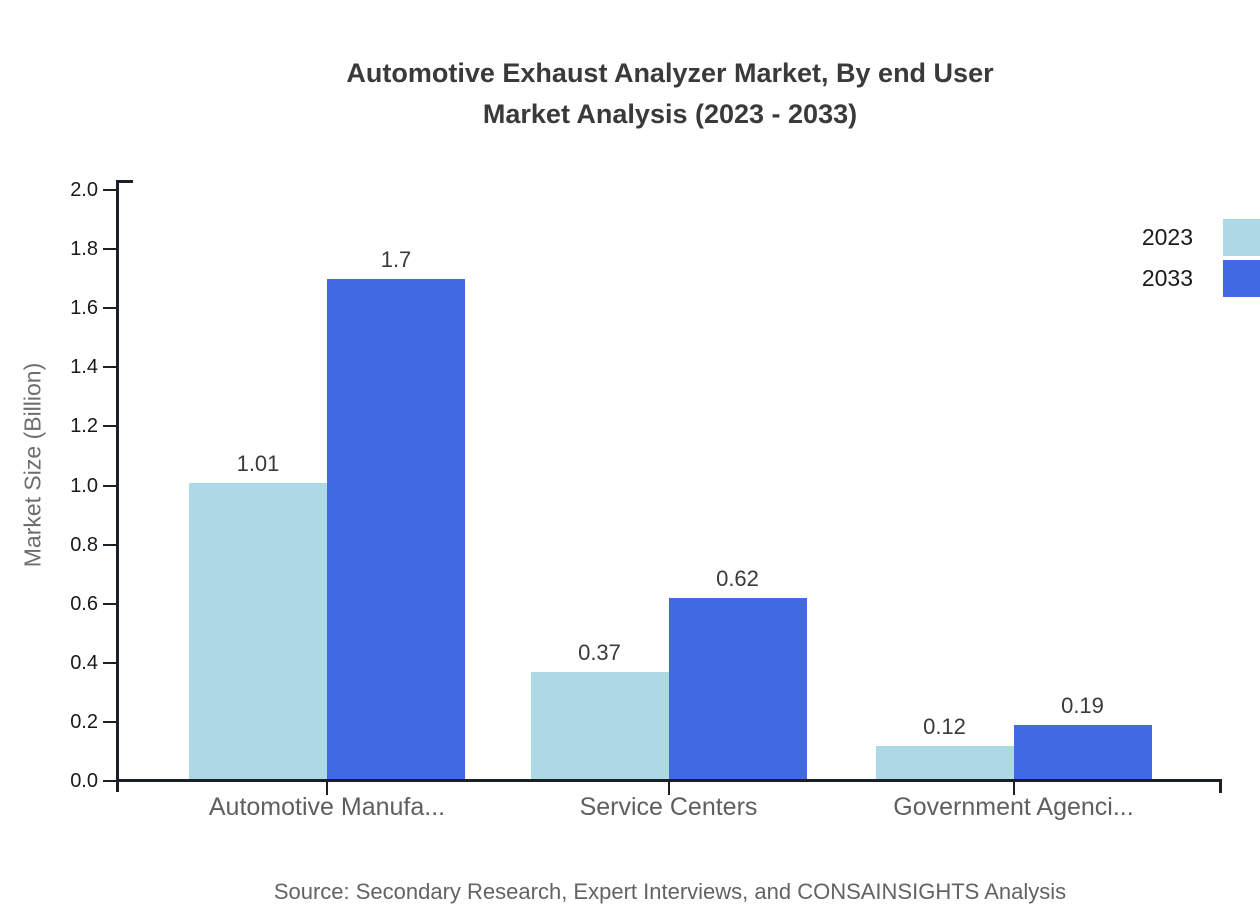 The height and width of the screenshot is (920, 1260). Describe the element at coordinates (1167, 278) in the screenshot. I see `legend-label: 2033` at that location.